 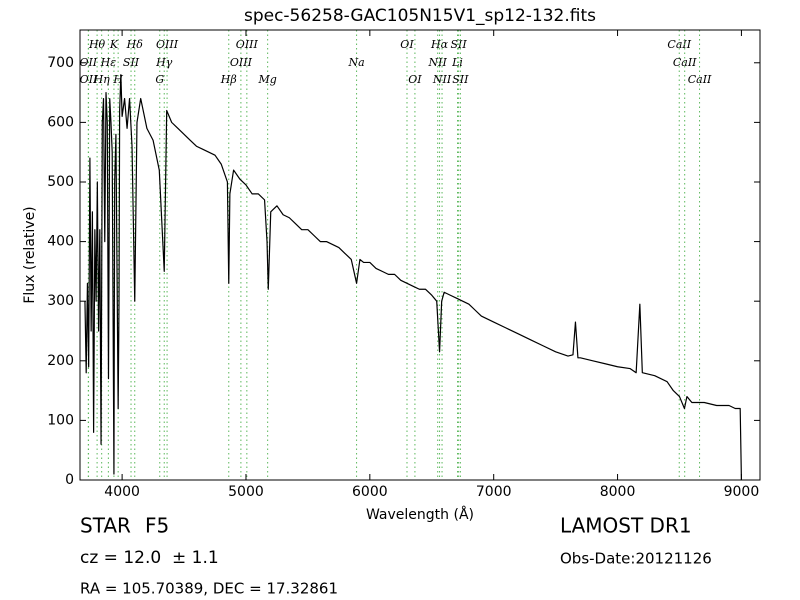 What do you see at coordinates (420, 514) in the screenshot?
I see `x-axis-label: Wavelength (Å)` at bounding box center [420, 514].